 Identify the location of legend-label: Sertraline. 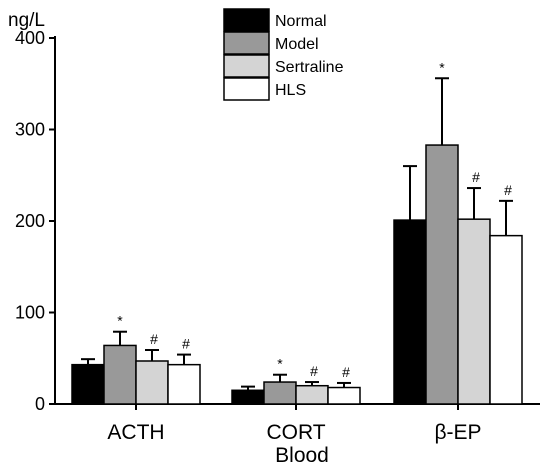
(309, 67).